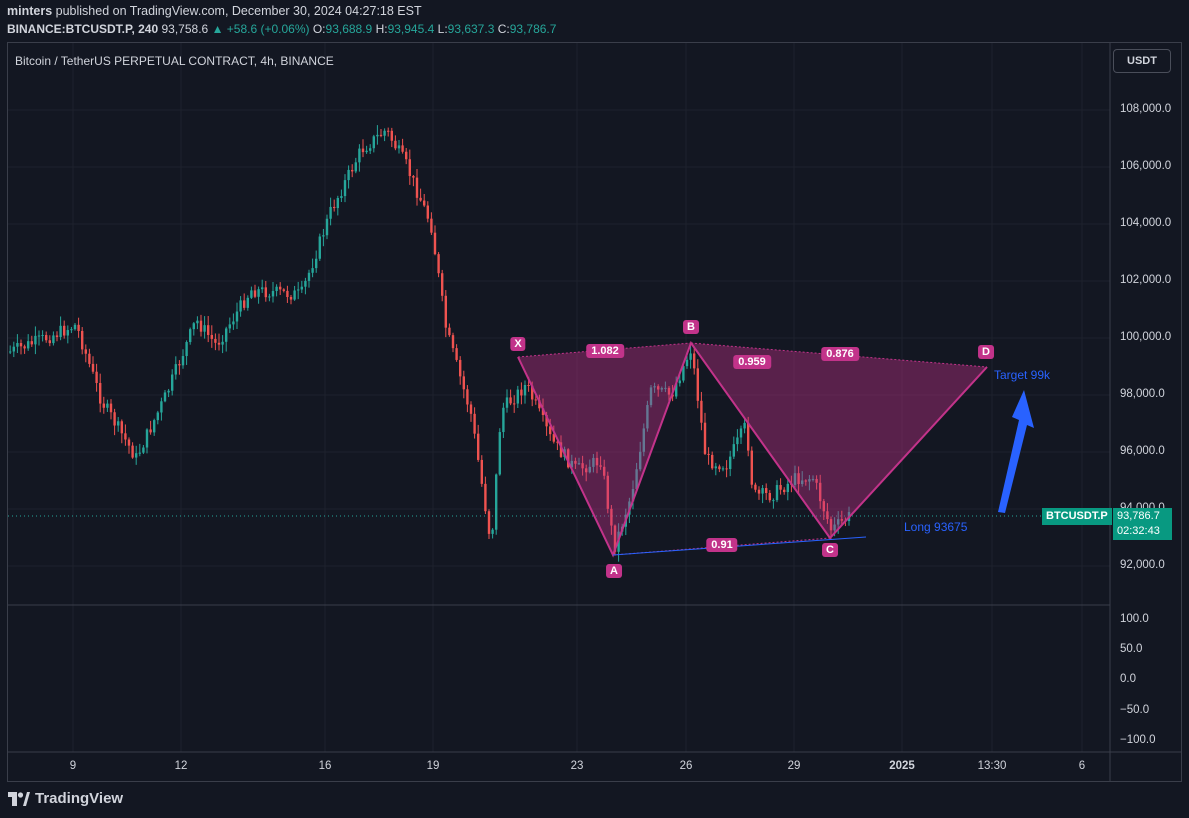 The height and width of the screenshot is (818, 1189). Describe the element at coordinates (577, 766) in the screenshot. I see `time-tick-label: 23` at that location.